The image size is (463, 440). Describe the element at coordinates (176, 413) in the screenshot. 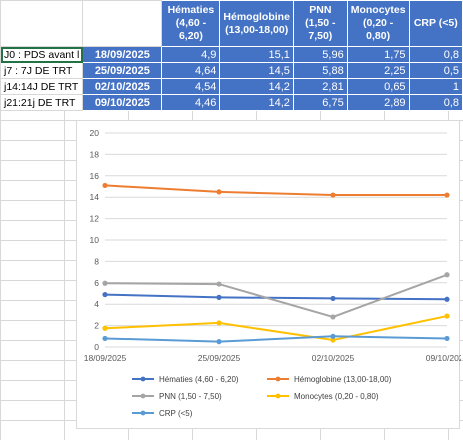

I see `legend-label: CRP (<5)` at that location.